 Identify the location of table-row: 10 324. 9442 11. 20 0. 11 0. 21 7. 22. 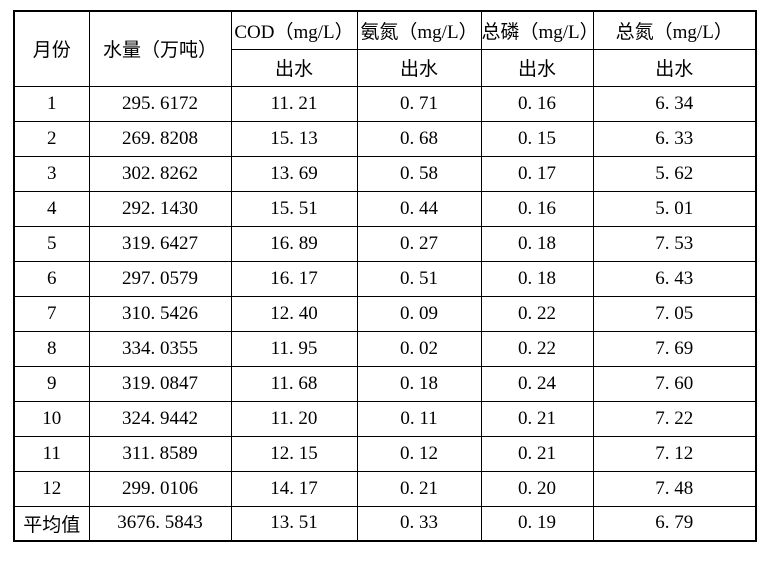
(385, 418).